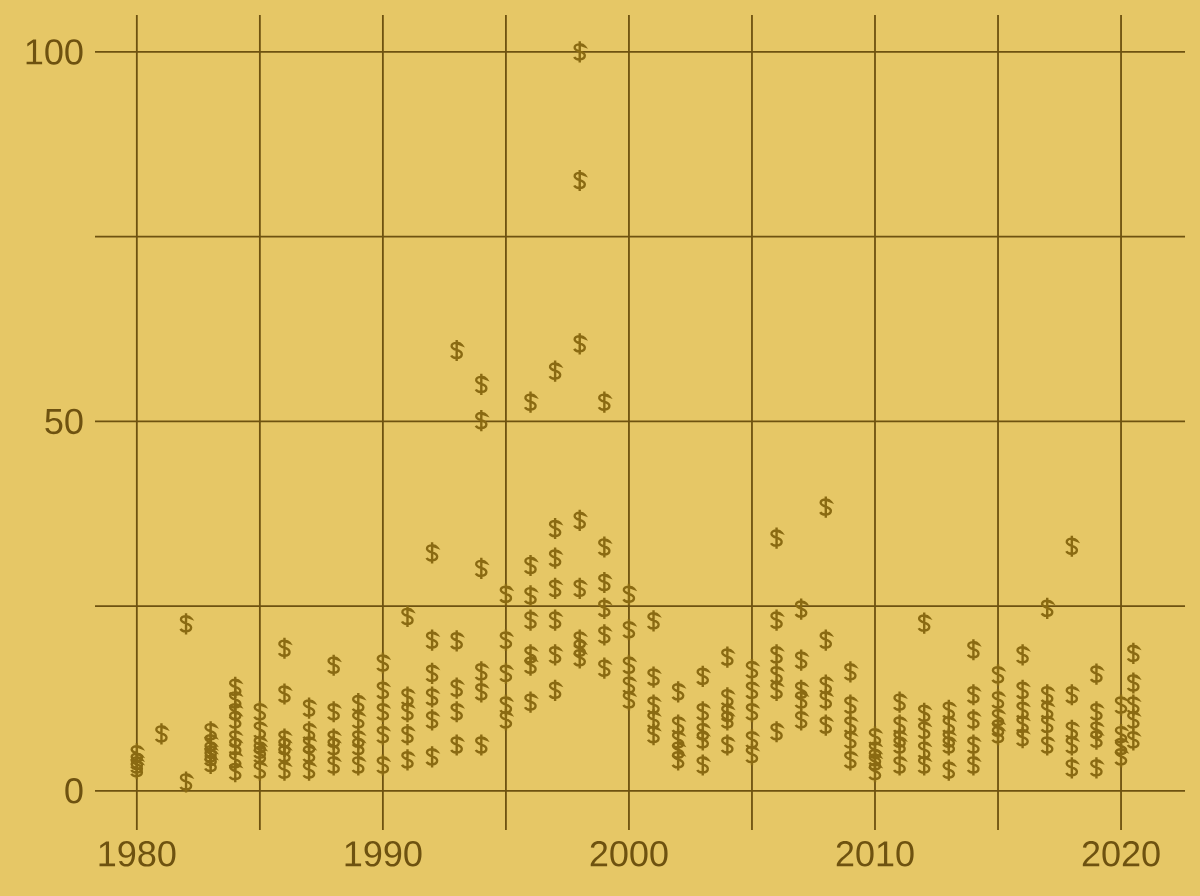  What do you see at coordinates (74, 791) in the screenshot?
I see `y-tick-label: 0` at bounding box center [74, 791].